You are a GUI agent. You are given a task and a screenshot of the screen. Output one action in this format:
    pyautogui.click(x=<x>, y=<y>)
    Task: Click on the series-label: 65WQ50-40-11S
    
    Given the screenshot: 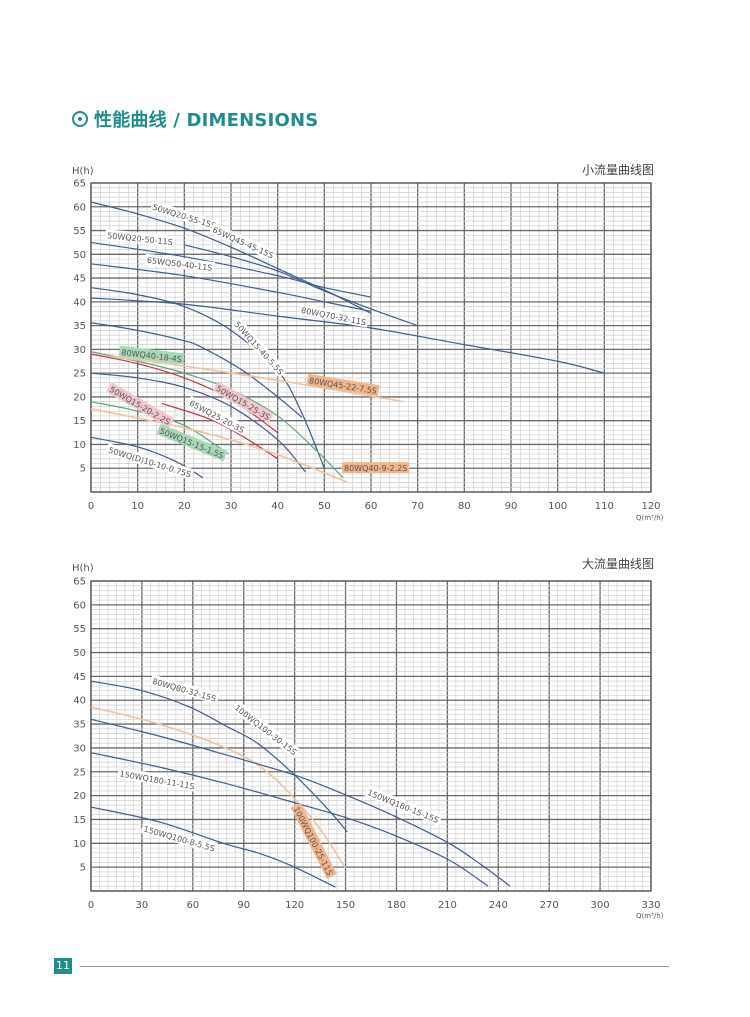 What is the action you would take?
    pyautogui.click(x=180, y=263)
    